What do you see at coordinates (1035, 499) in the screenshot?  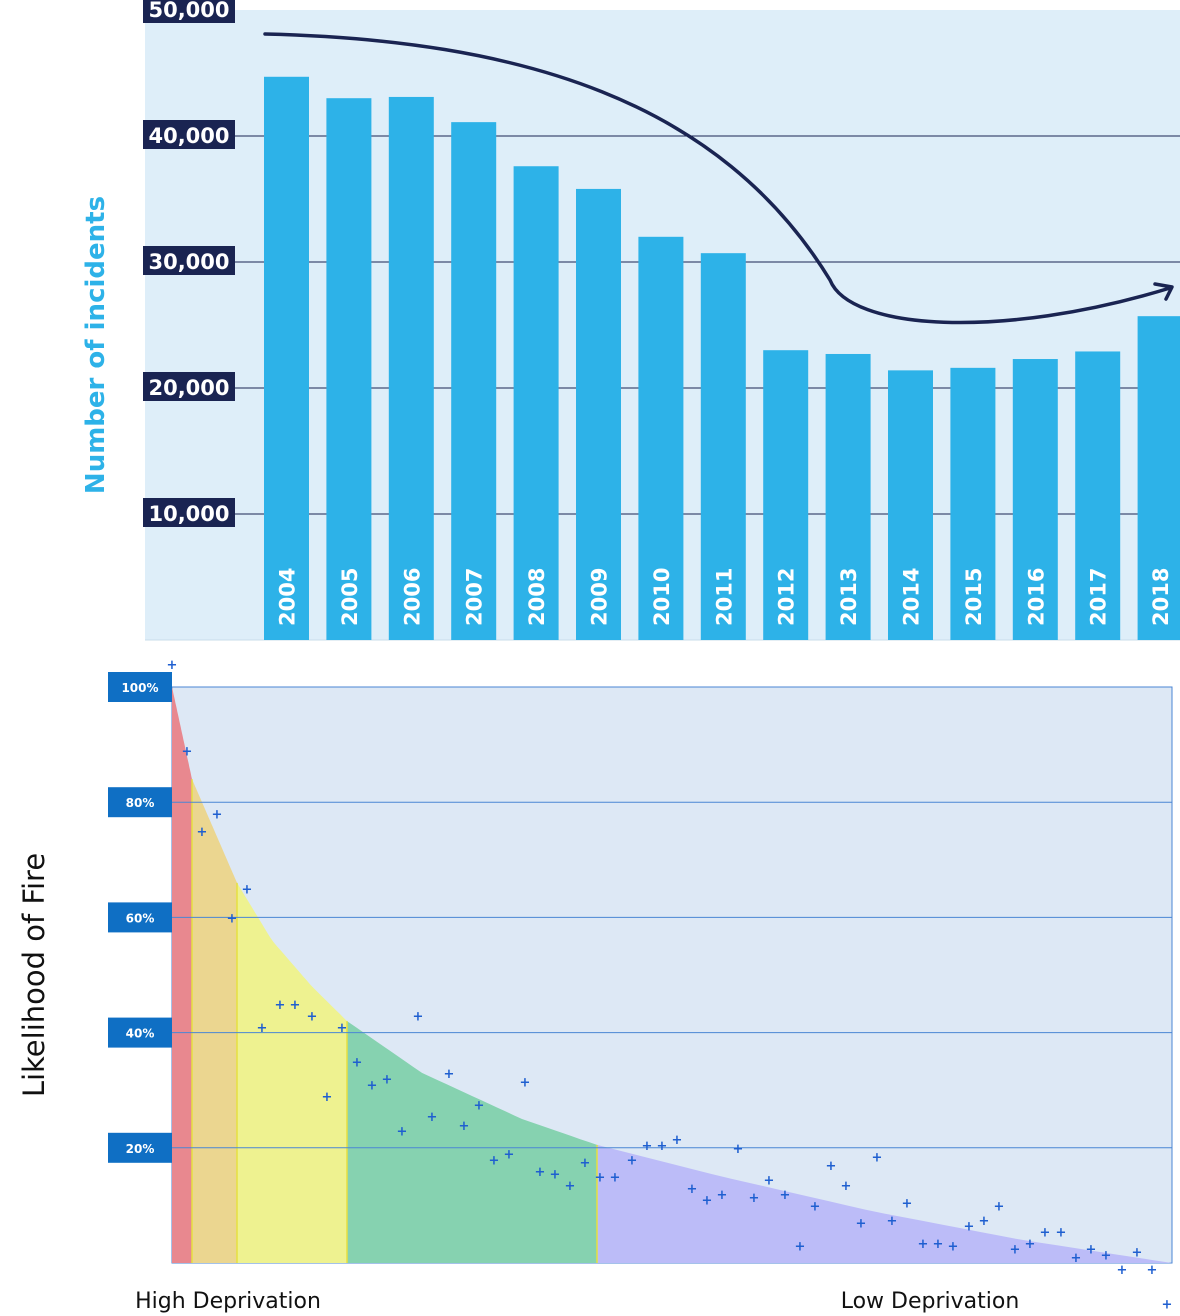 I see `bar-2016` at bounding box center [1035, 499].